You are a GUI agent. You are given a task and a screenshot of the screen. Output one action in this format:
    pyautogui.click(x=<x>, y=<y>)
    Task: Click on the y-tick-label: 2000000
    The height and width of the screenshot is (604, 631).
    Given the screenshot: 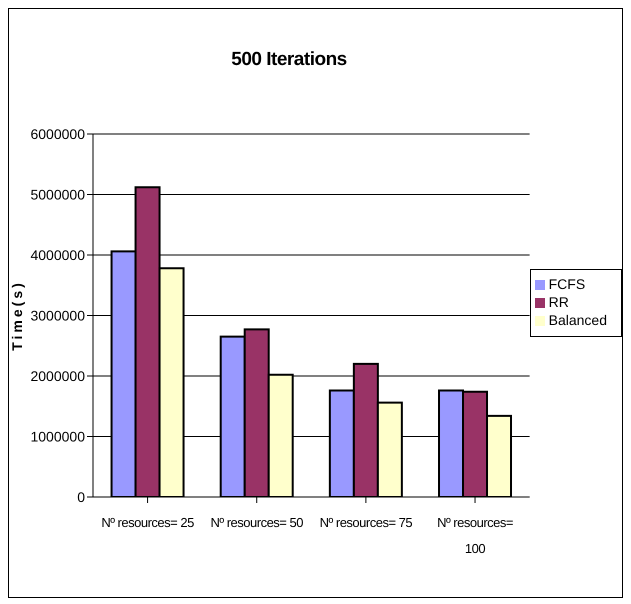 What is the action you would take?
    pyautogui.click(x=58, y=376)
    